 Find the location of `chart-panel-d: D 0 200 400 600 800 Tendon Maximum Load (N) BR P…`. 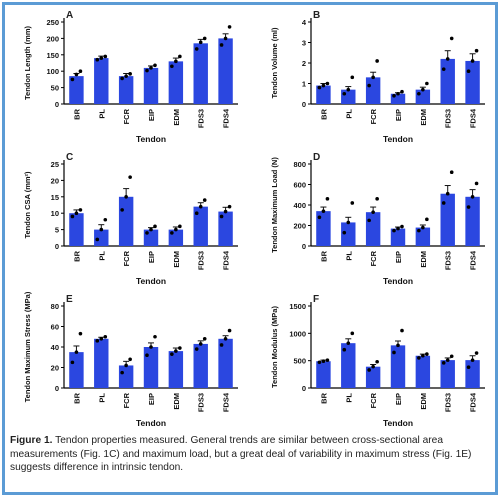

chart-panel-d: D 0 200 400 600 800 Tendon Maximum Load (N) BR P… is located at coordinates (377, 219).